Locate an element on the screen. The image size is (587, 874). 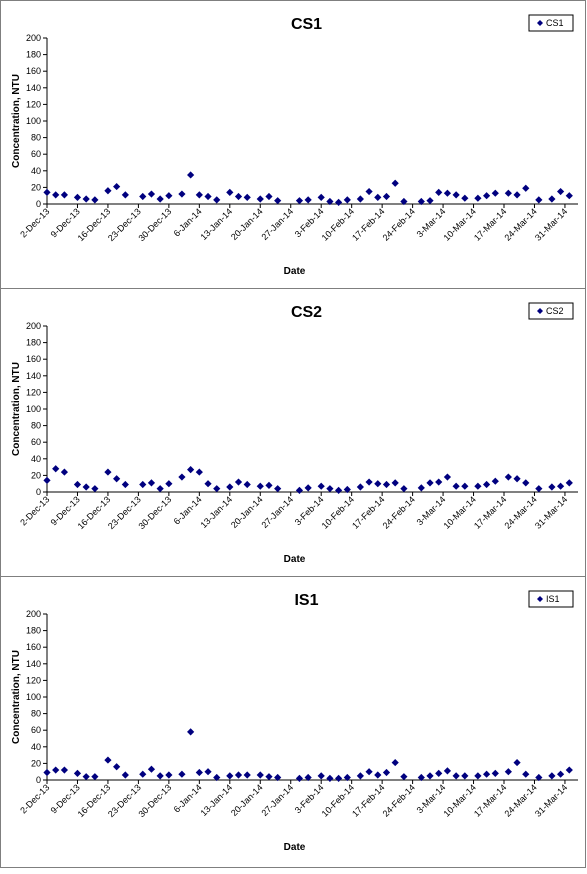
legend: CS2 is located at coordinates (551, 311).